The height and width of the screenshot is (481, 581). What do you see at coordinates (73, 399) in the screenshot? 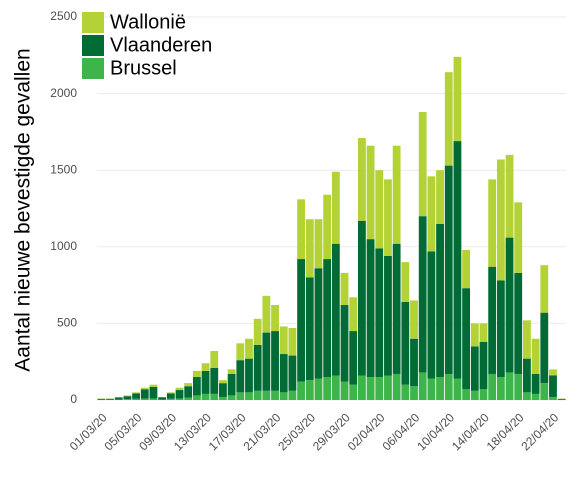
I see `y-tick-label: 0` at bounding box center [73, 399].